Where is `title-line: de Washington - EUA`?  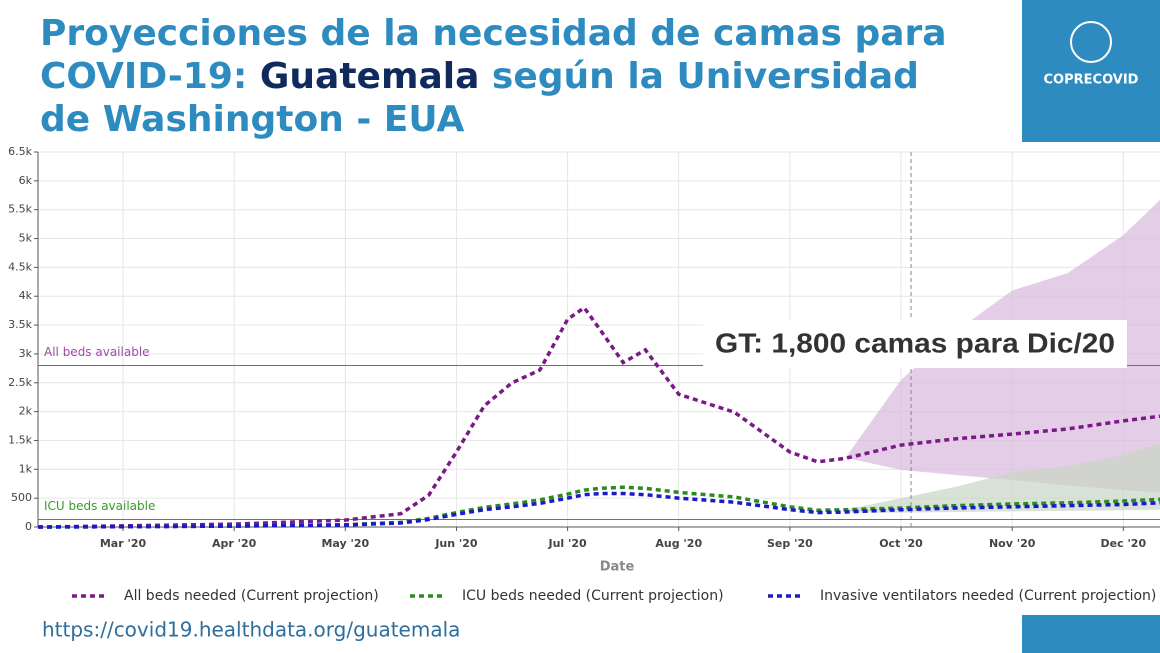 title-line: de Washington - EUA is located at coordinates (252, 119).